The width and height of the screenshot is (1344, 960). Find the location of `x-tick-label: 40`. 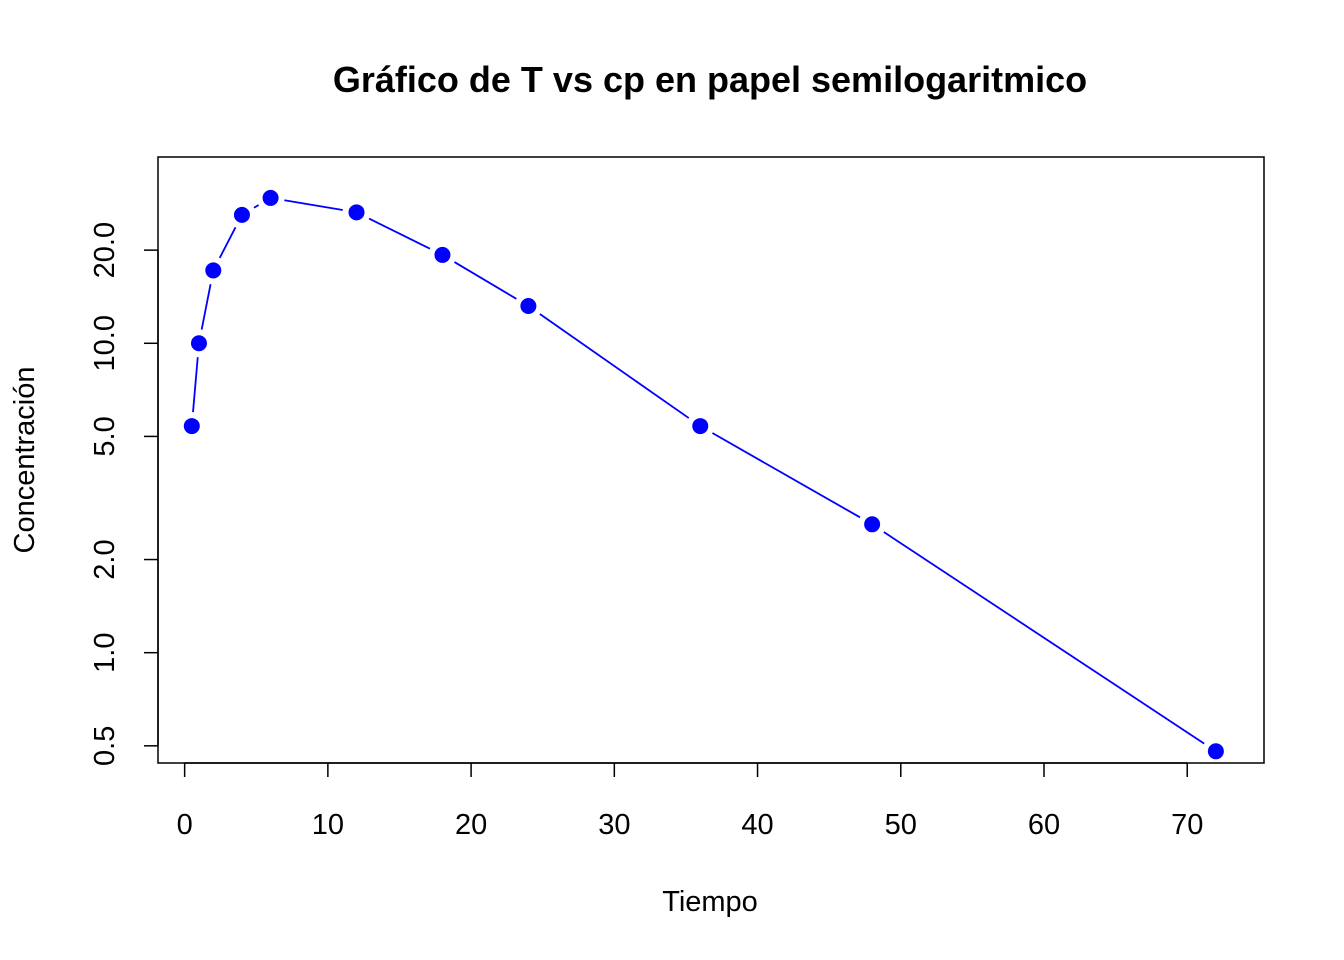

x-tick-label: 40 is located at coordinates (757, 825).